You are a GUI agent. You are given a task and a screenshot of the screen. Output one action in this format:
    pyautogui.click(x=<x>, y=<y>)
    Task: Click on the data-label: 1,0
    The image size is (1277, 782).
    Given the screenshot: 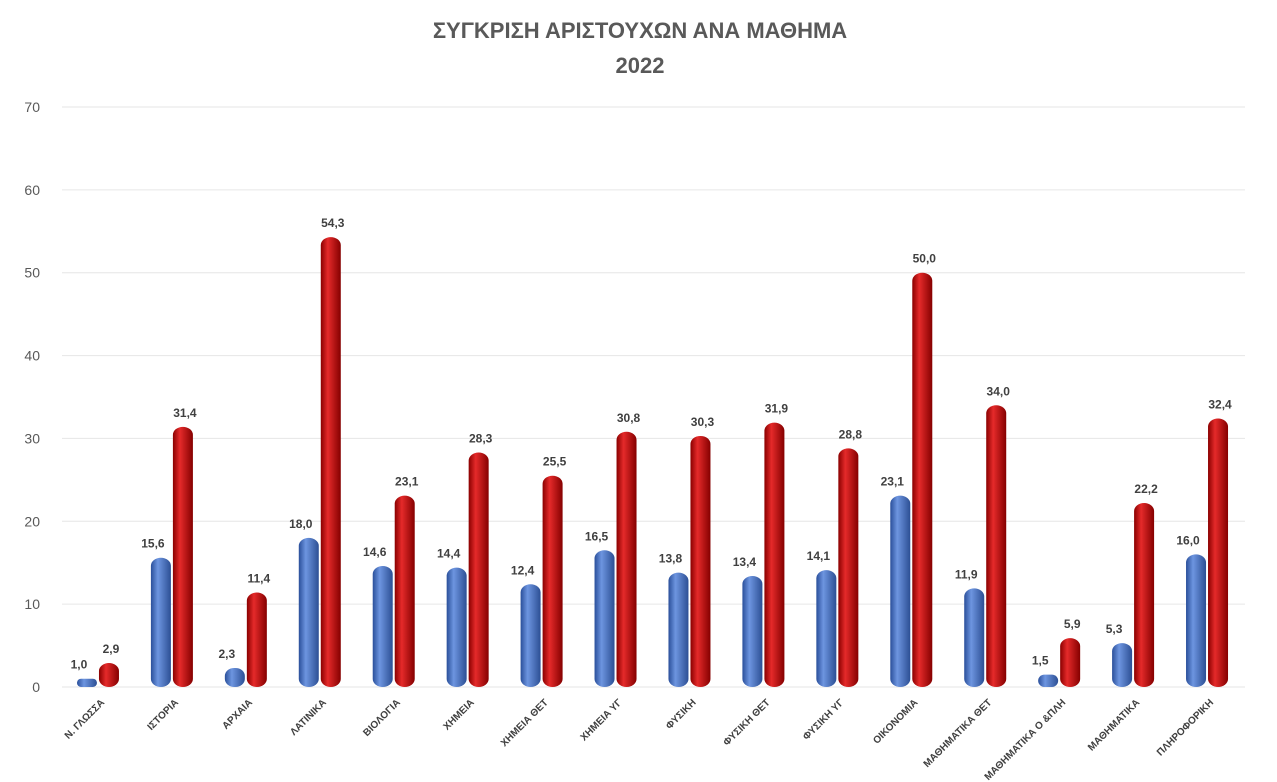 What is the action you would take?
    pyautogui.click(x=79, y=665)
    